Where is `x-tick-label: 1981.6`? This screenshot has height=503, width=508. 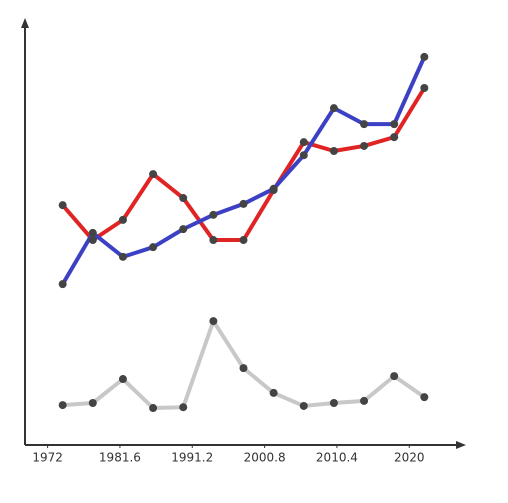 x-tick-label: 1981.6 is located at coordinates (120, 458).